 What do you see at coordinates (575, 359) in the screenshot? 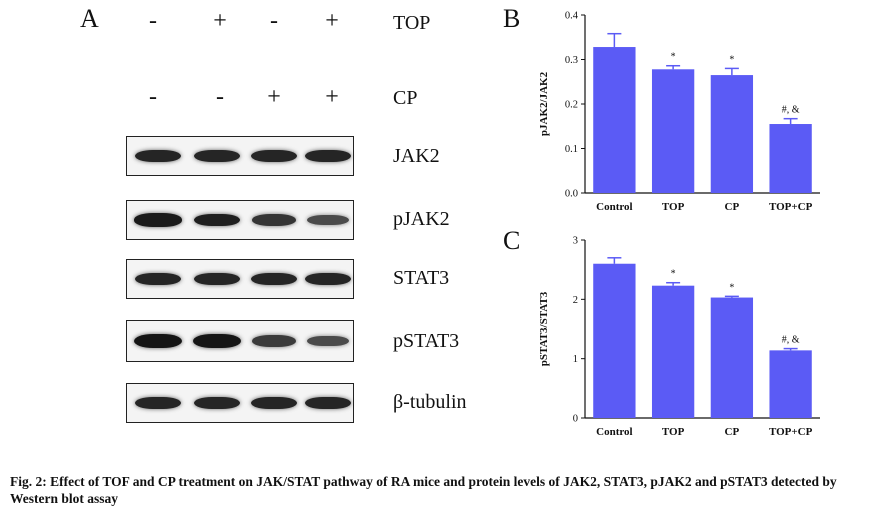
I see `y-tick-label: 1` at bounding box center [575, 359].